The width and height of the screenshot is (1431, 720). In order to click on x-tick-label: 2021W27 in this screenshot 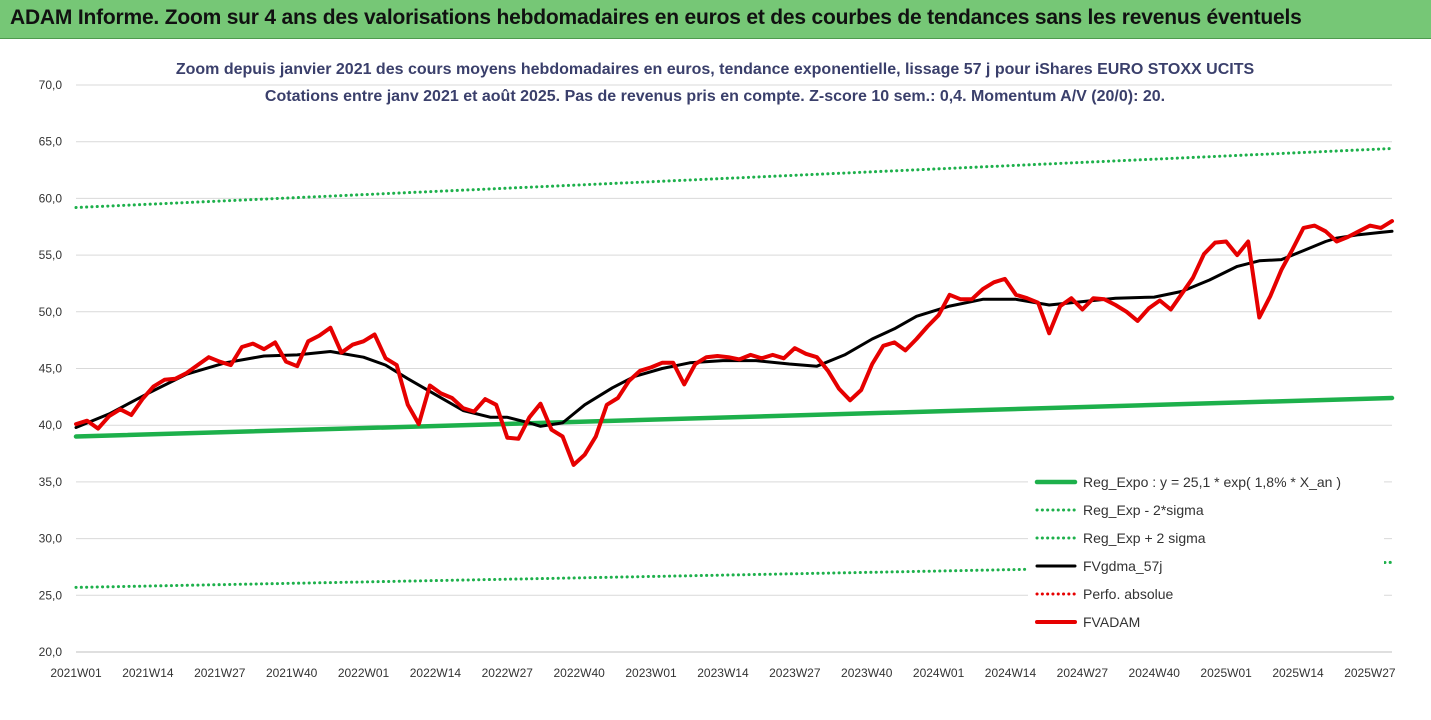, I will do `click(220, 673)`.